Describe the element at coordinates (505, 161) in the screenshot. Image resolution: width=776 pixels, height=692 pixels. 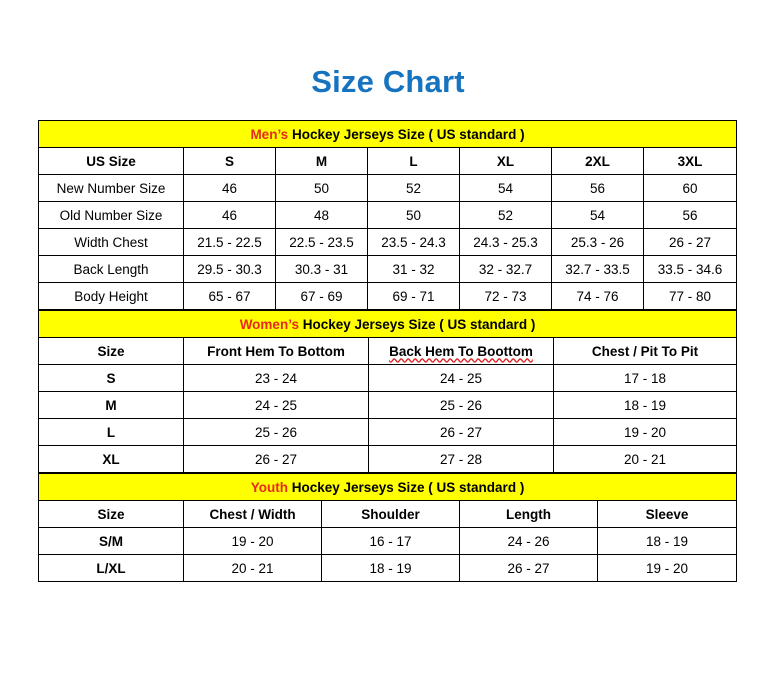
I see `column-header: XL` at that location.